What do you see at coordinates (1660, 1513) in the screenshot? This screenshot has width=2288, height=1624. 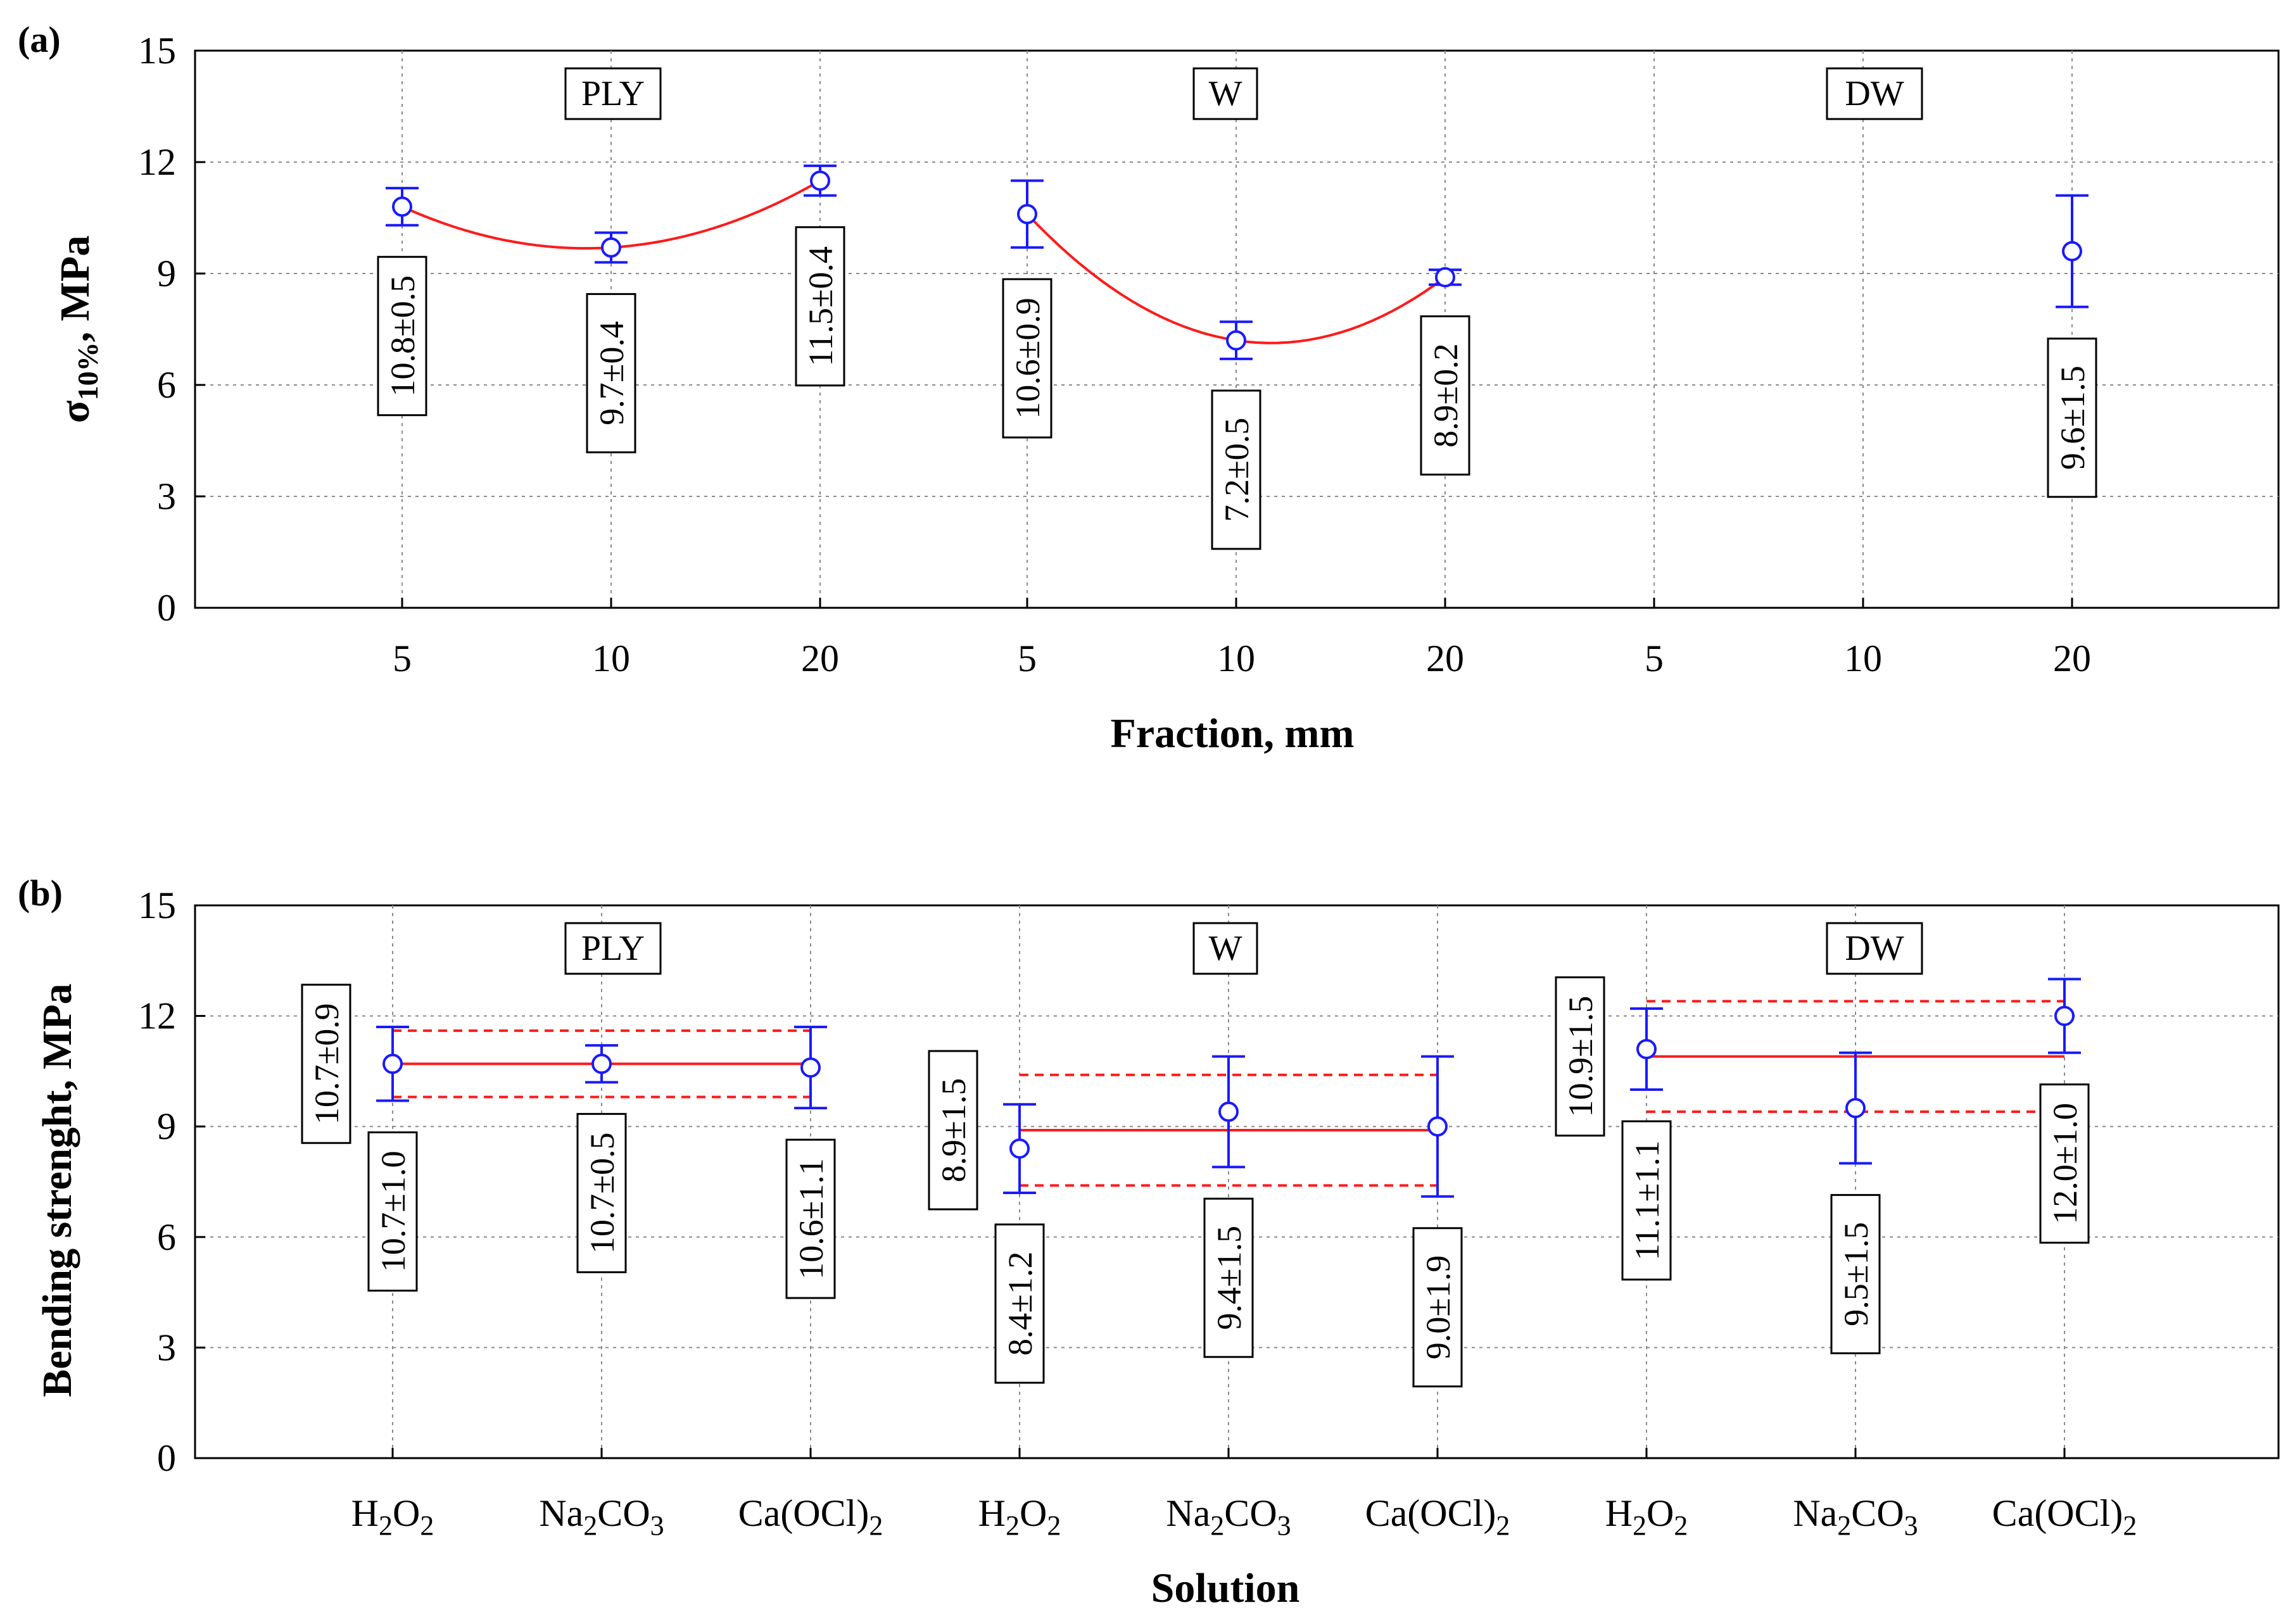 I see `x-tick-label-part: O` at bounding box center [1660, 1513].